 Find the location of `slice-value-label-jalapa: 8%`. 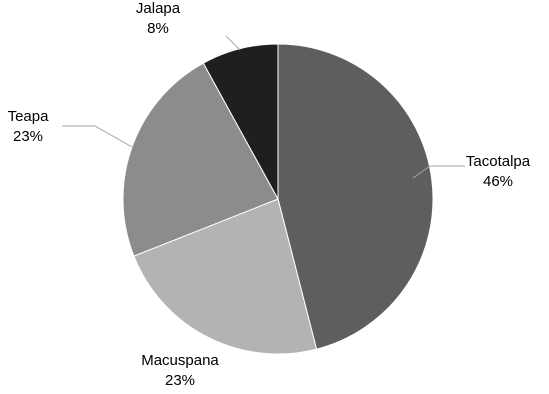

slice-value-label-jalapa: 8% is located at coordinates (158, 28).